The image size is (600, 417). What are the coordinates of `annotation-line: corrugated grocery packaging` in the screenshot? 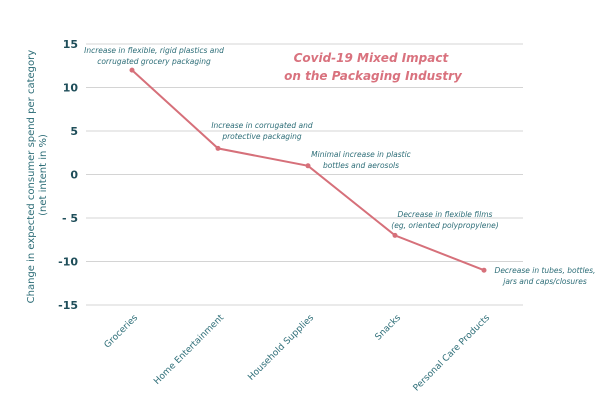 It's located at (154, 61).